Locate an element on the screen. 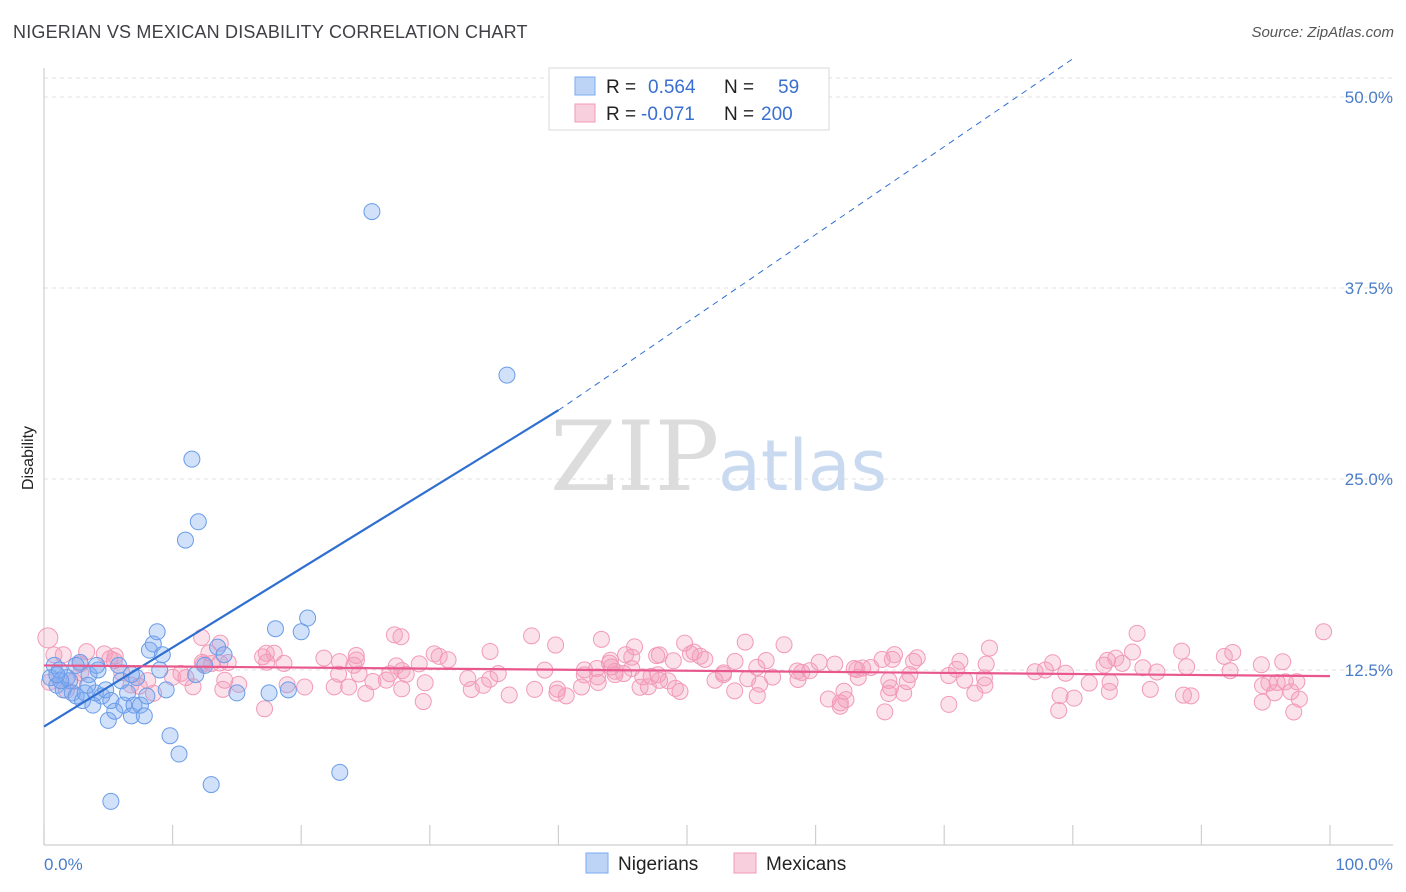 Image resolution: width=1406 pixels, height=892 pixels. legend-swatch-nigerian is located at coordinates (585, 86).